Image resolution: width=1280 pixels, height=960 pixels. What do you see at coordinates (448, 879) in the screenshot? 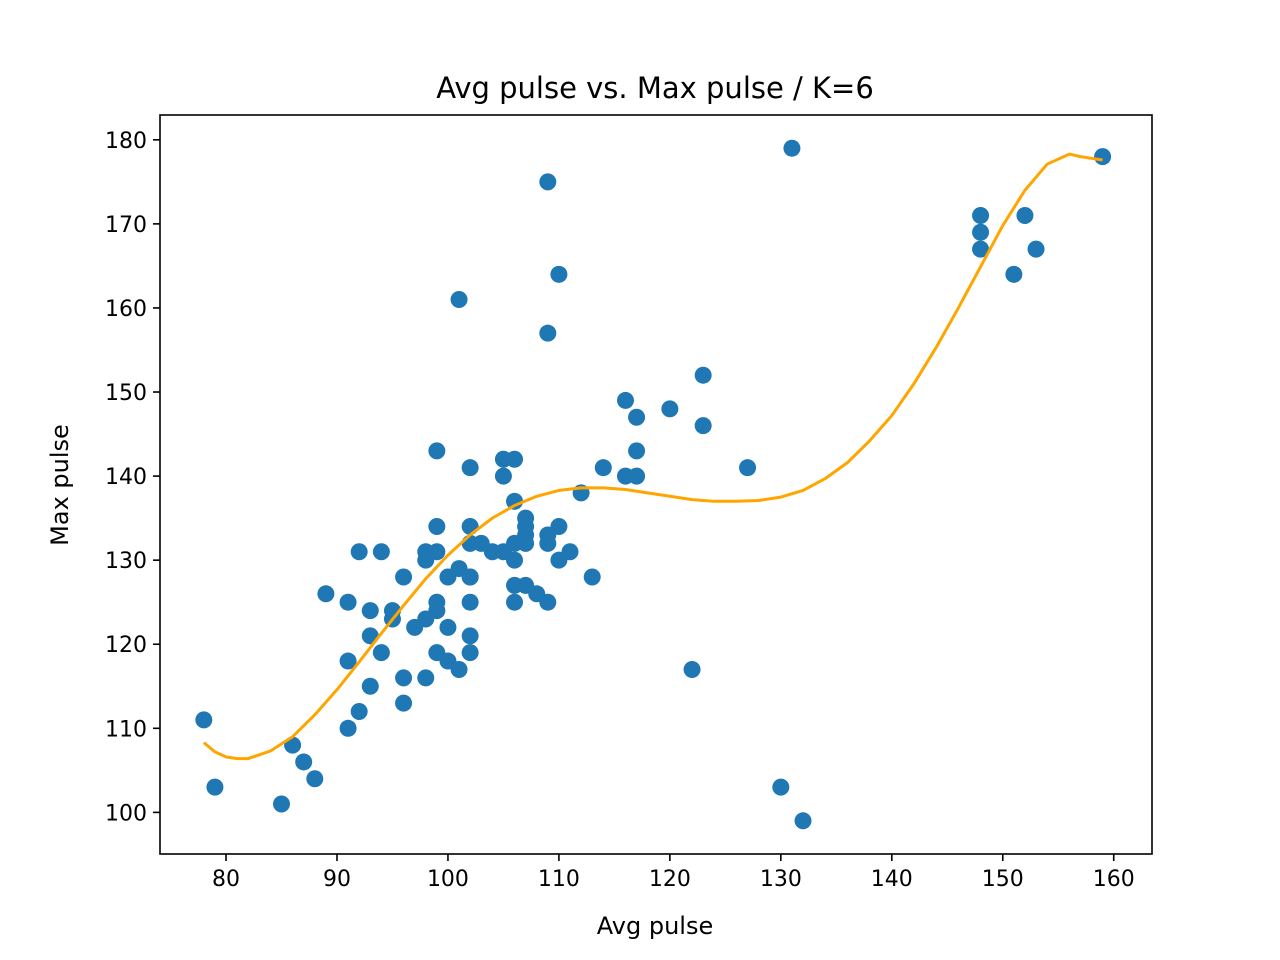
I see `x-tick-label: 100` at bounding box center [448, 879].